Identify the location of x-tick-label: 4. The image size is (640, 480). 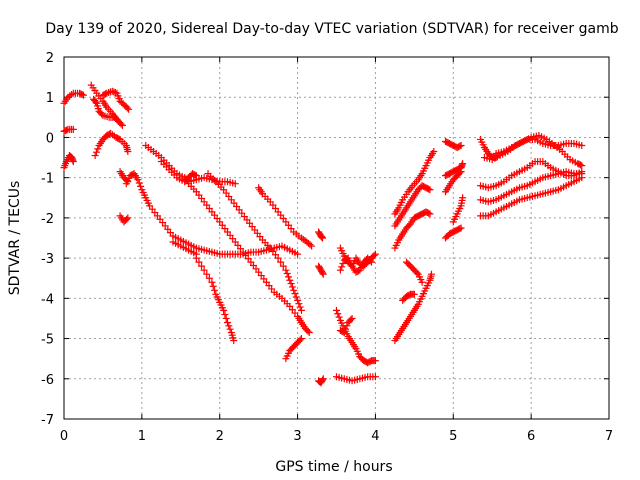
(375, 436).